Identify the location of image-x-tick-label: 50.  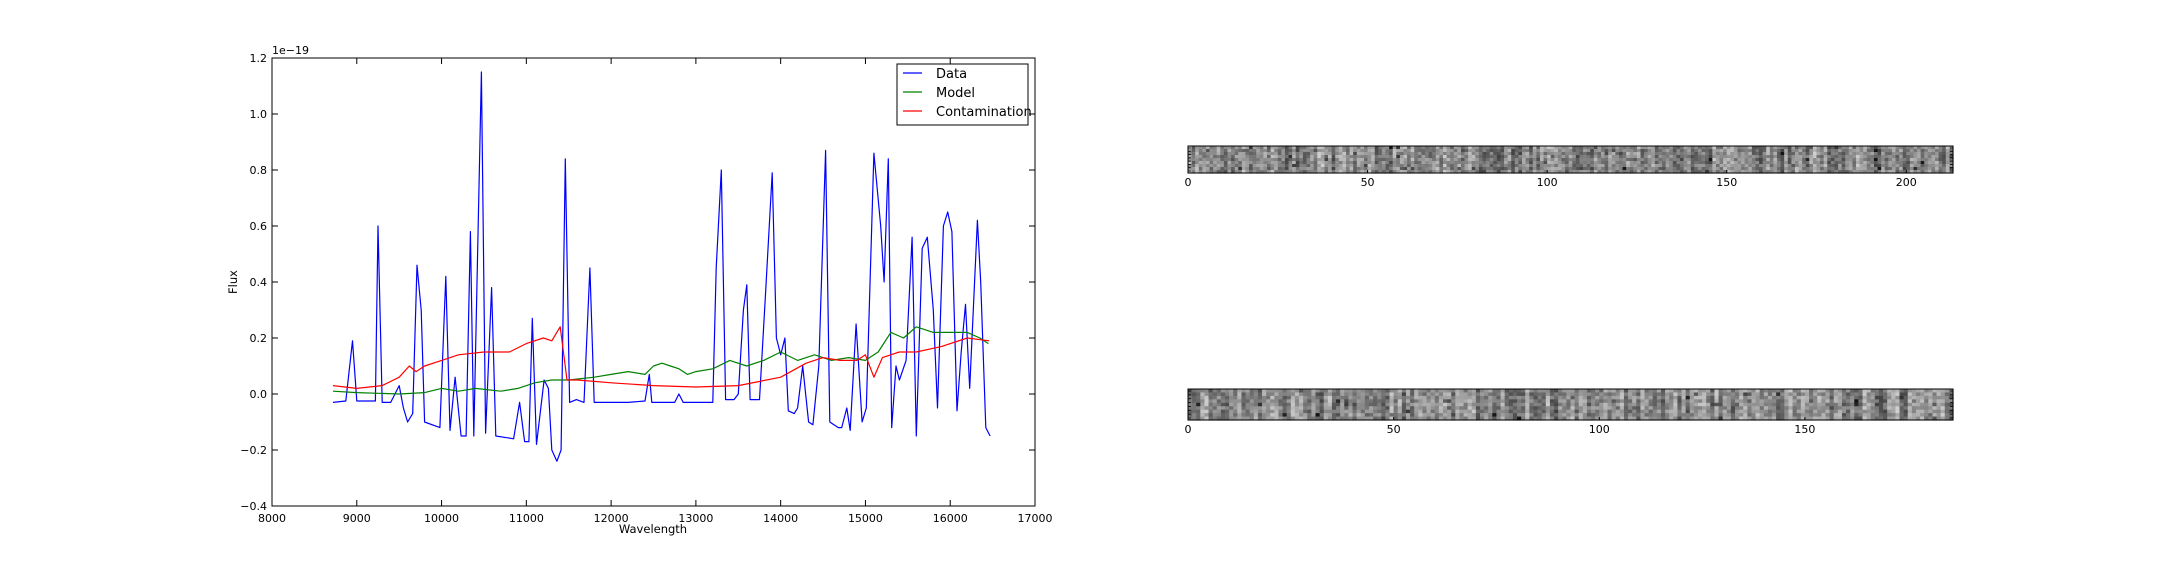
(1368, 182).